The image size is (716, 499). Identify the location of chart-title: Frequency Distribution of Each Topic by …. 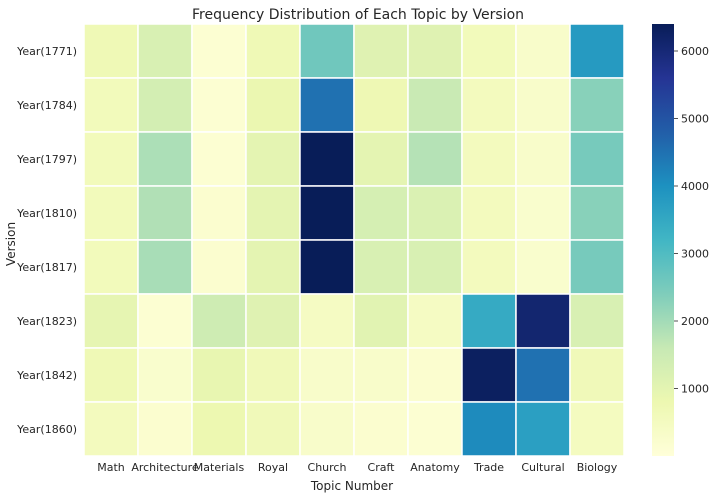
(358, 15).